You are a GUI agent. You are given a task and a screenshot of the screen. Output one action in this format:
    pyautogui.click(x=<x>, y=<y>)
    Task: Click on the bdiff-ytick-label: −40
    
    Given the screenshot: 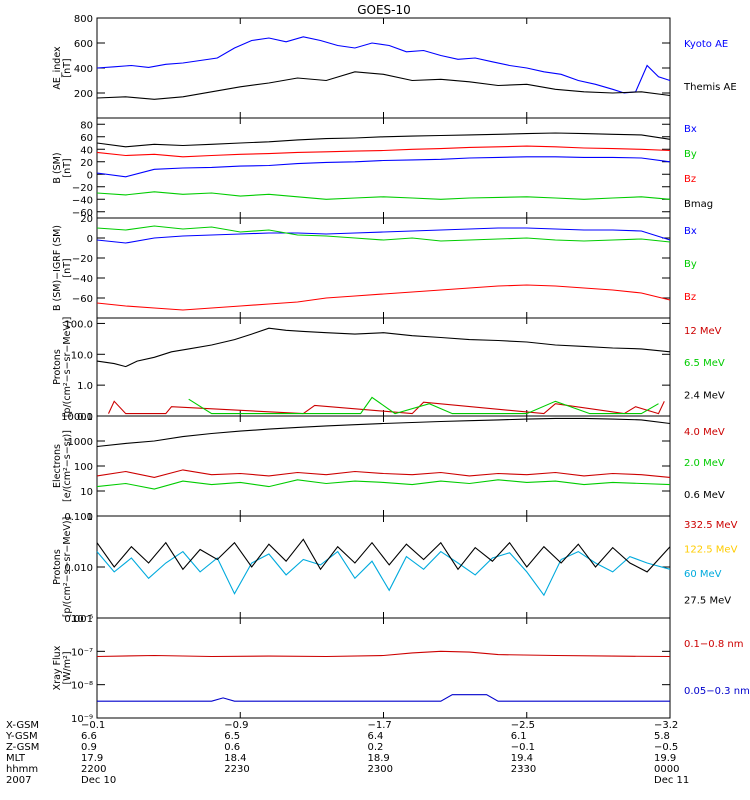 What is the action you would take?
    pyautogui.click(x=82, y=279)
    